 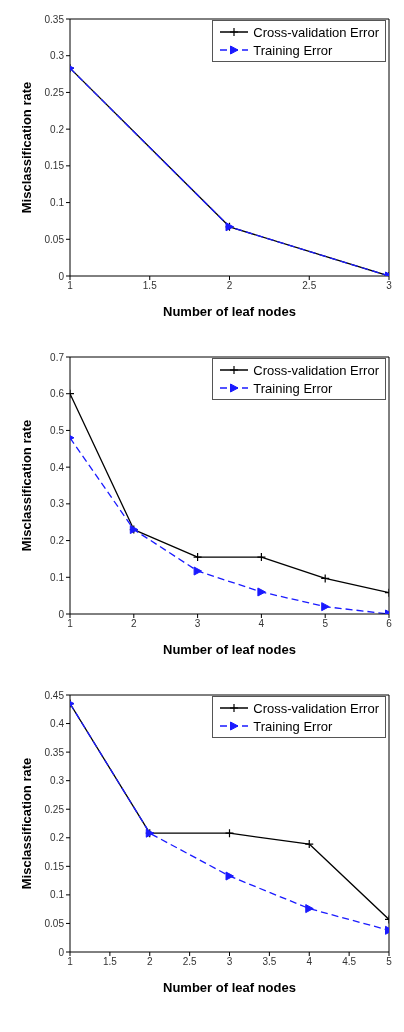 What do you see at coordinates (57, 357) in the screenshot?
I see `y-tick-label: 0.7` at bounding box center [57, 357].